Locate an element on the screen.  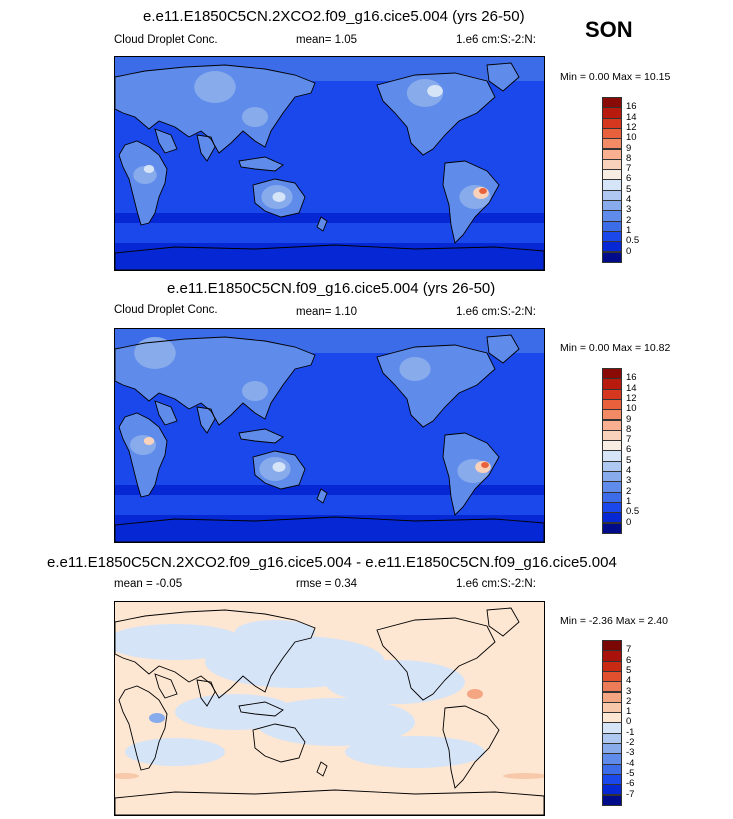
panel2-variable: Cloud Droplet Conc. is located at coordinates (166, 310).